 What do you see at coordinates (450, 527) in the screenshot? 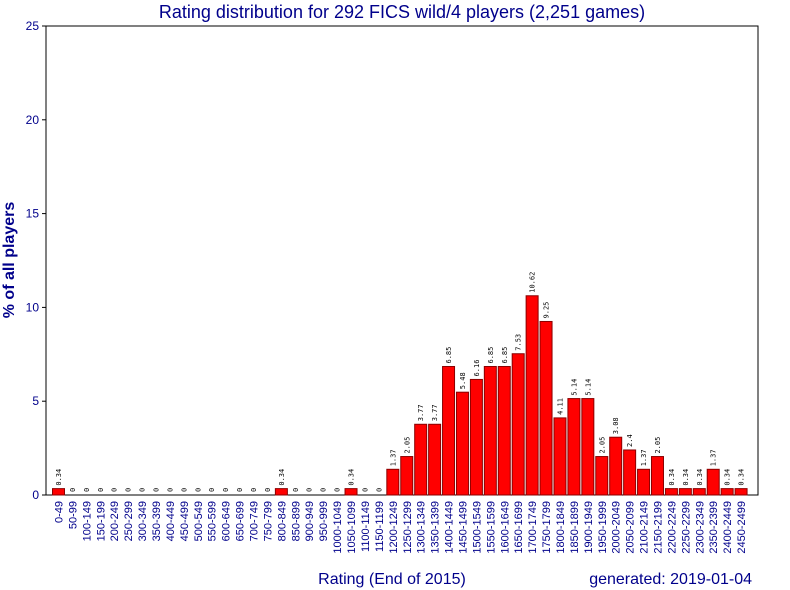
I see `x-tick-label: 1400-1449` at bounding box center [450, 527].